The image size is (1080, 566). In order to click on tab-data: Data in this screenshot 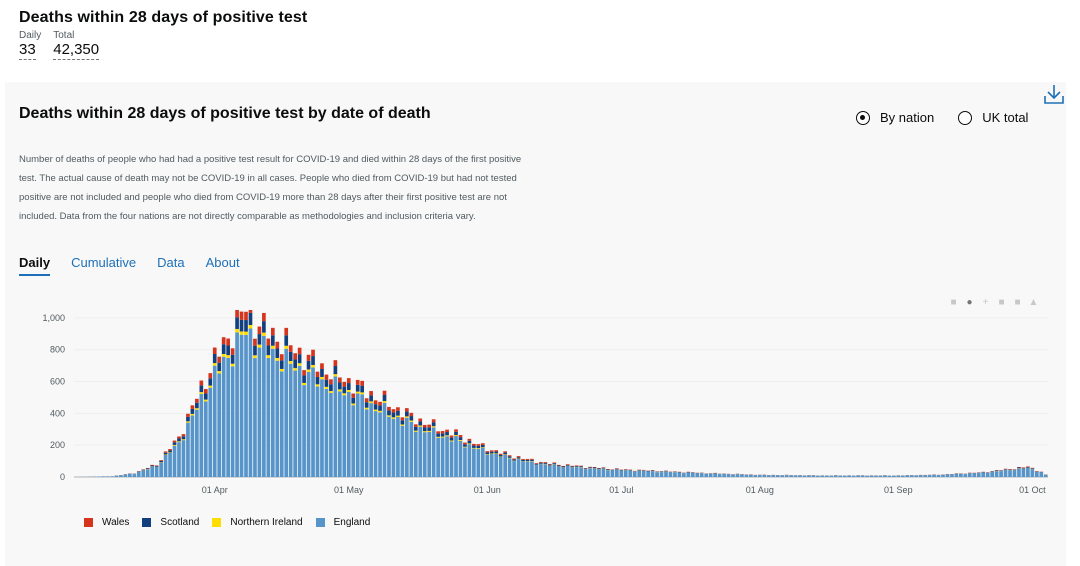, I will do `click(171, 262)`.